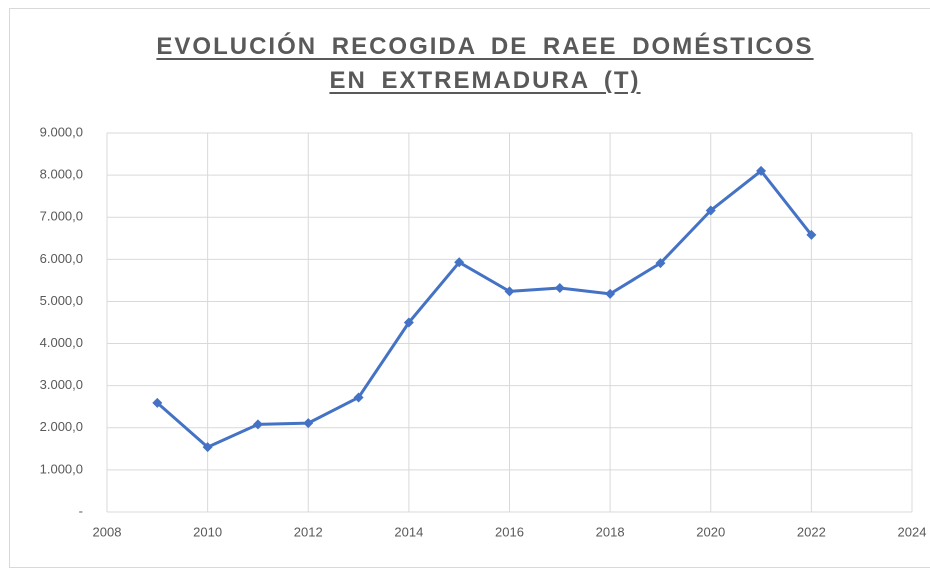 Image resolution: width=930 pixels, height=568 pixels. Describe the element at coordinates (408, 531) in the screenshot. I see `x-tick-label: 2014` at that location.